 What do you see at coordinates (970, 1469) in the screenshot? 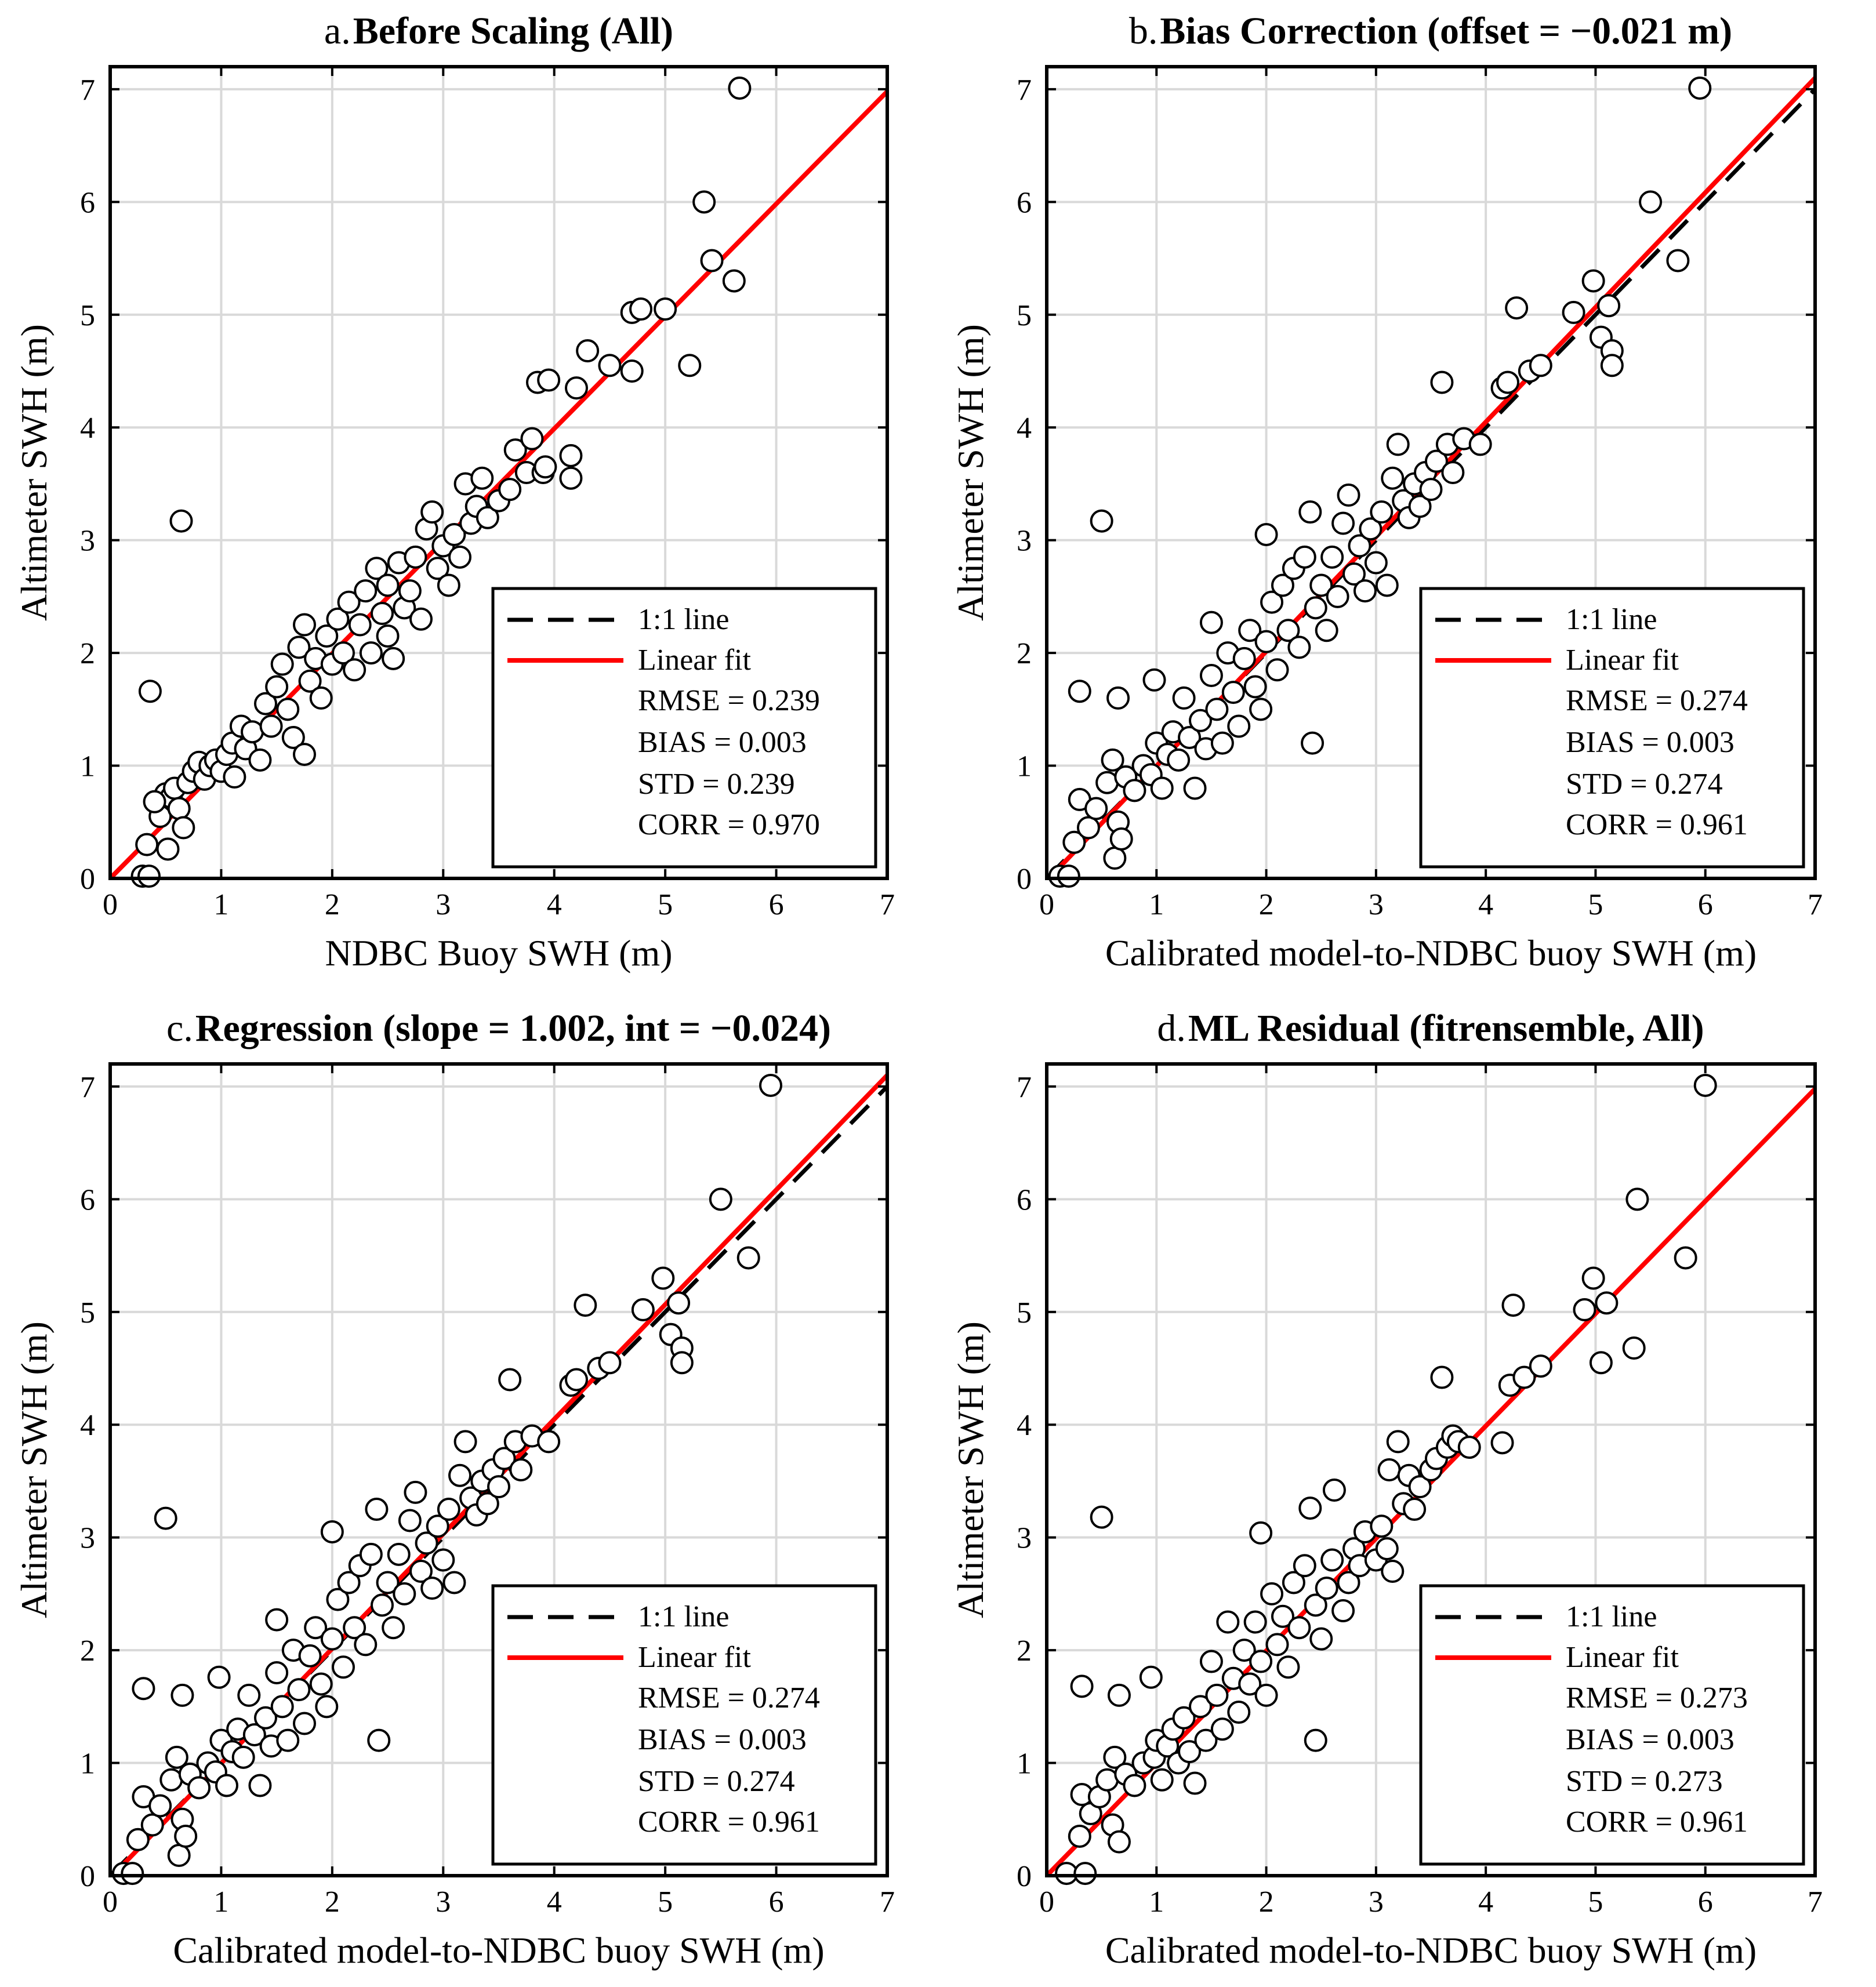
I see `y-axis-label: Altimeter SWH (m)` at bounding box center [970, 1469].